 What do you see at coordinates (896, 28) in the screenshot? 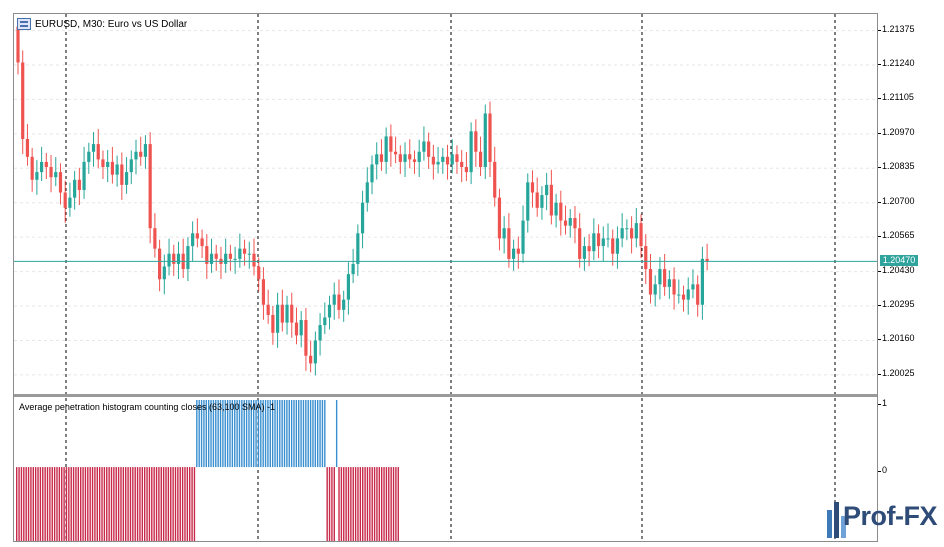
I see `price-tick: 1.21375` at bounding box center [896, 28].